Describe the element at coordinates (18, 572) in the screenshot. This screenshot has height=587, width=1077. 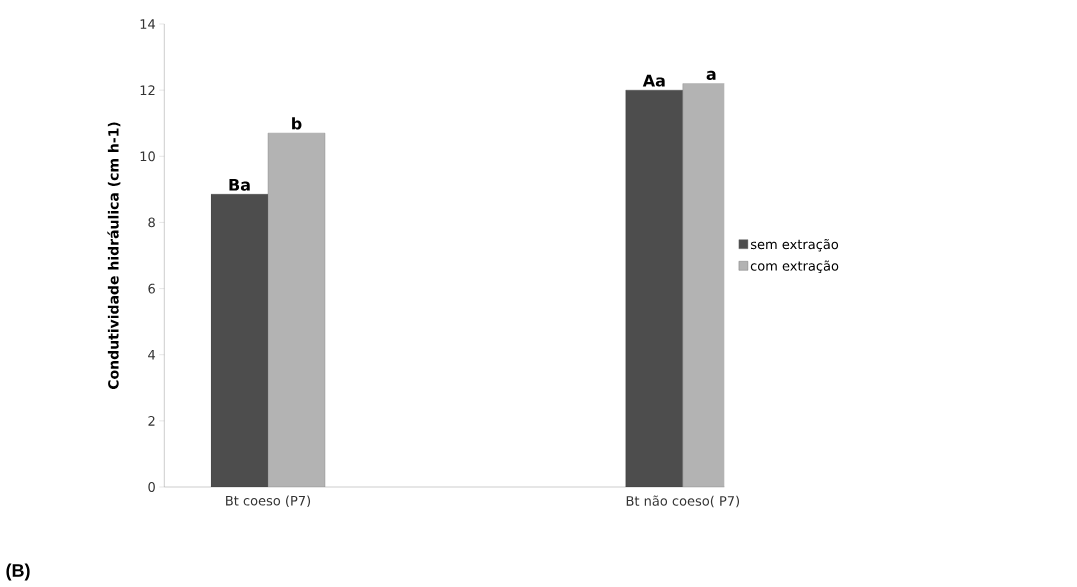
I see `text: (B)` at that location.